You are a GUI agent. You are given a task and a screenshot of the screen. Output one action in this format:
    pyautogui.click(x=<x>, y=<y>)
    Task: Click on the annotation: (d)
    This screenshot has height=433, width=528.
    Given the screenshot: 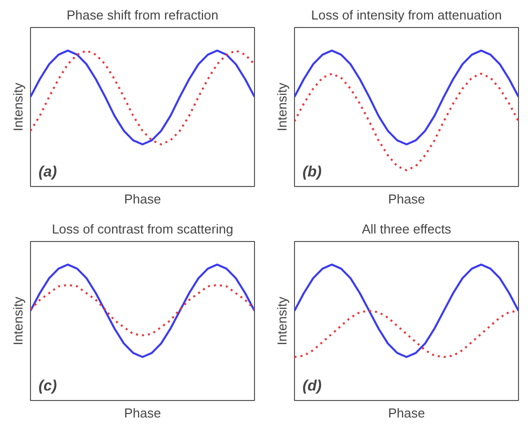 What is the action you would take?
    pyautogui.click(x=312, y=386)
    